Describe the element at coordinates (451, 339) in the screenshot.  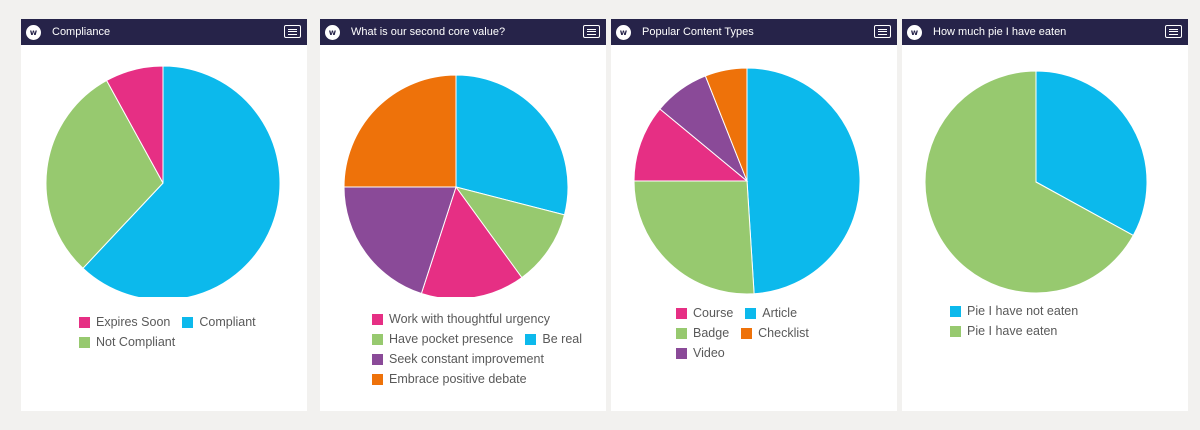
I see `legend-label: Have pocket presence` at that location.